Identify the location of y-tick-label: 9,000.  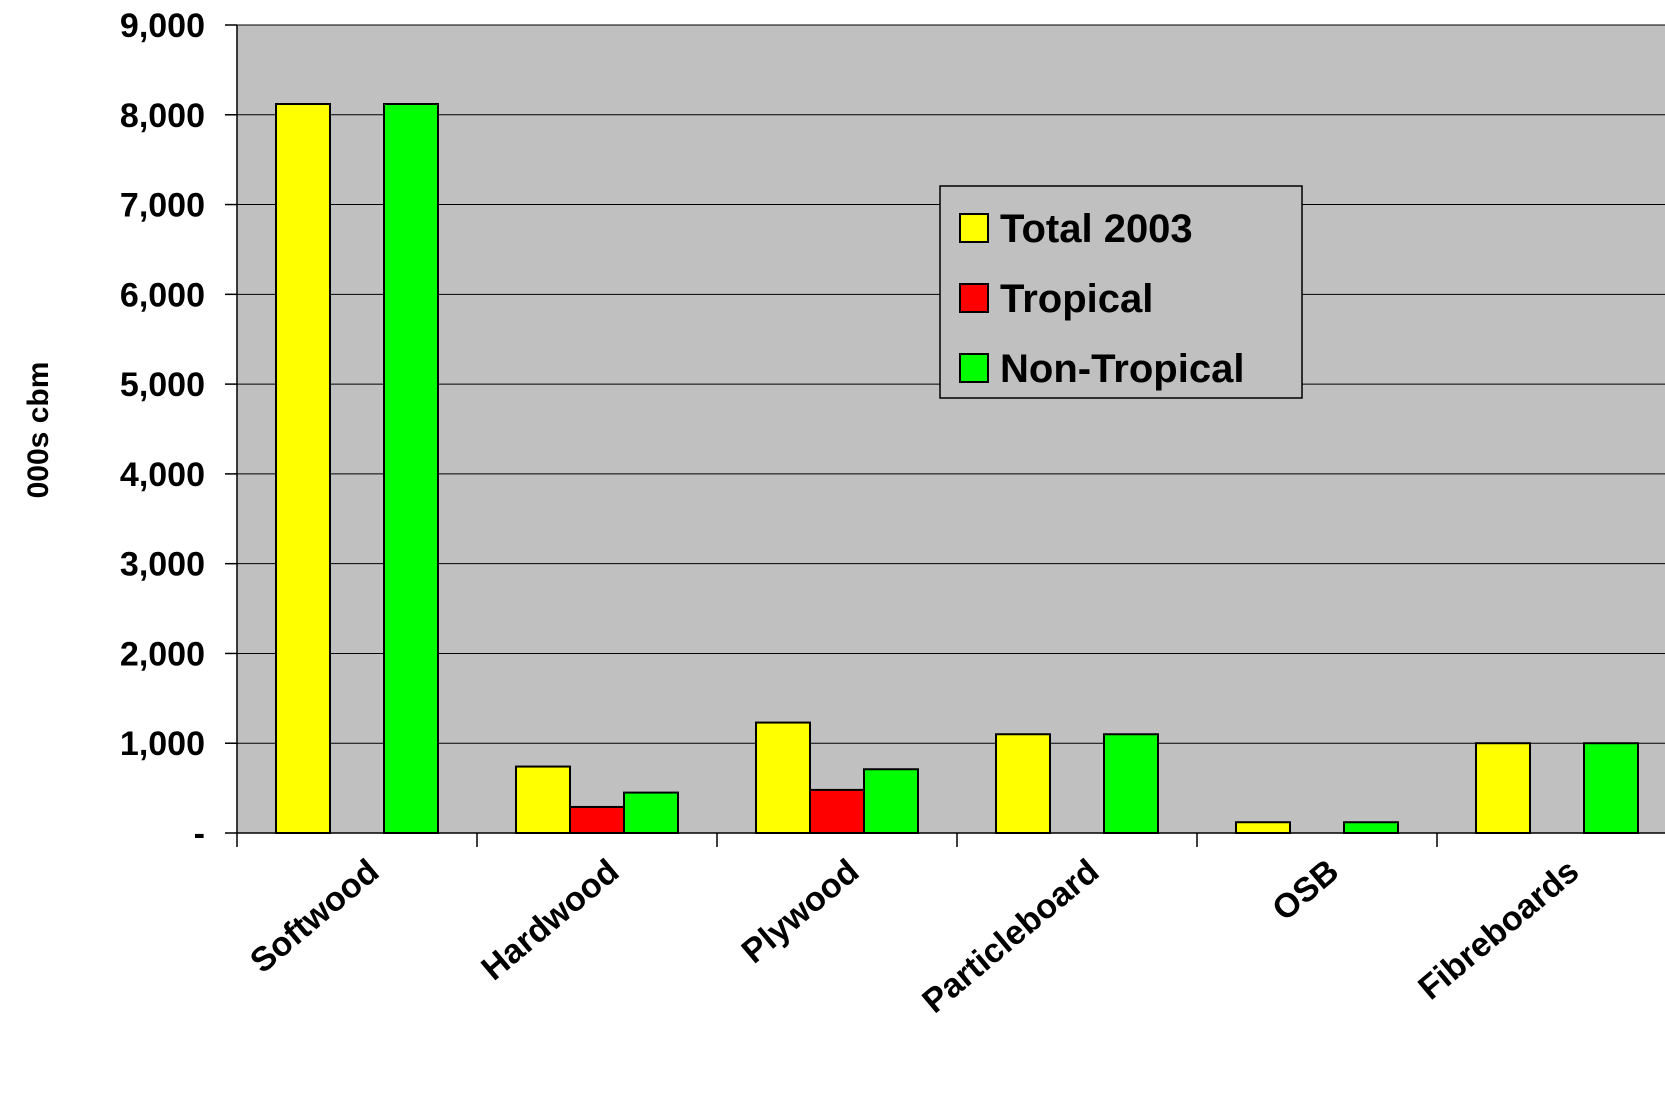
(162, 26).